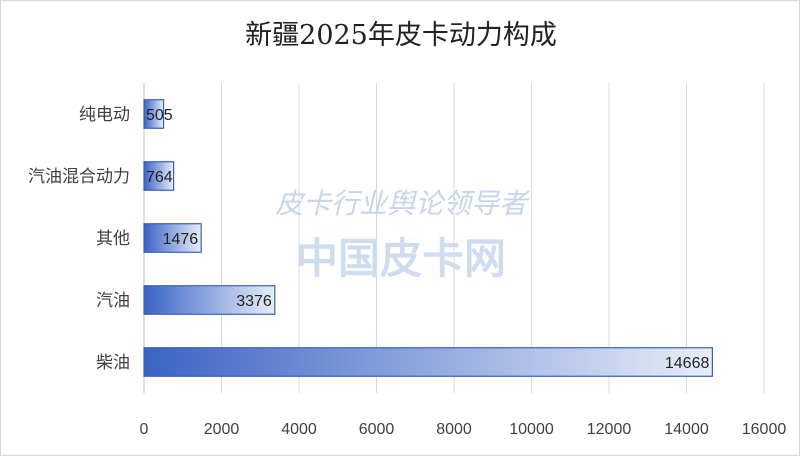  What do you see at coordinates (764, 429) in the screenshot?
I see `x-tick-label: 16000` at bounding box center [764, 429].